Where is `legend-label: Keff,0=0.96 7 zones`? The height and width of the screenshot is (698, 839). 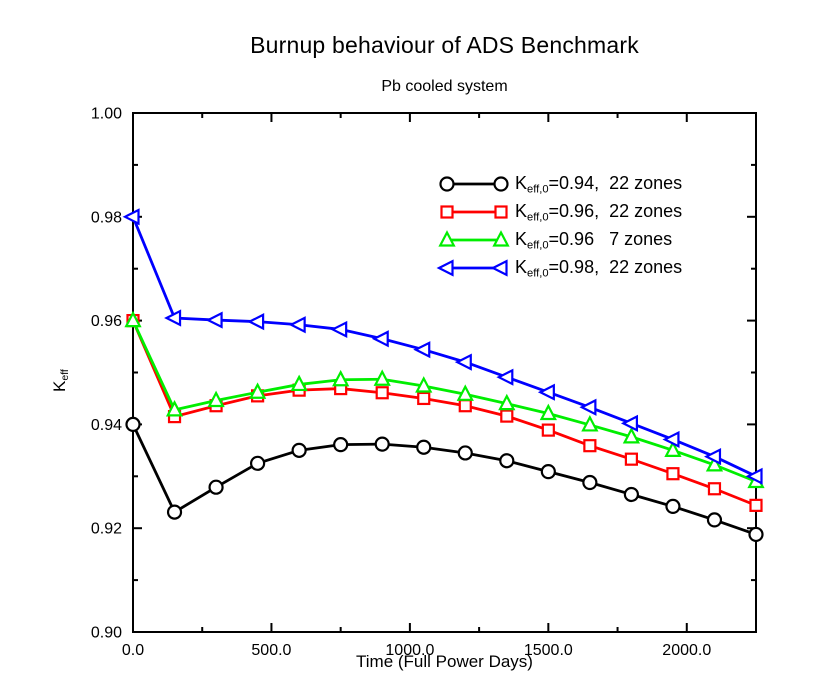 legend-label: Keff,0=0.96 7 zones is located at coordinates (594, 240).